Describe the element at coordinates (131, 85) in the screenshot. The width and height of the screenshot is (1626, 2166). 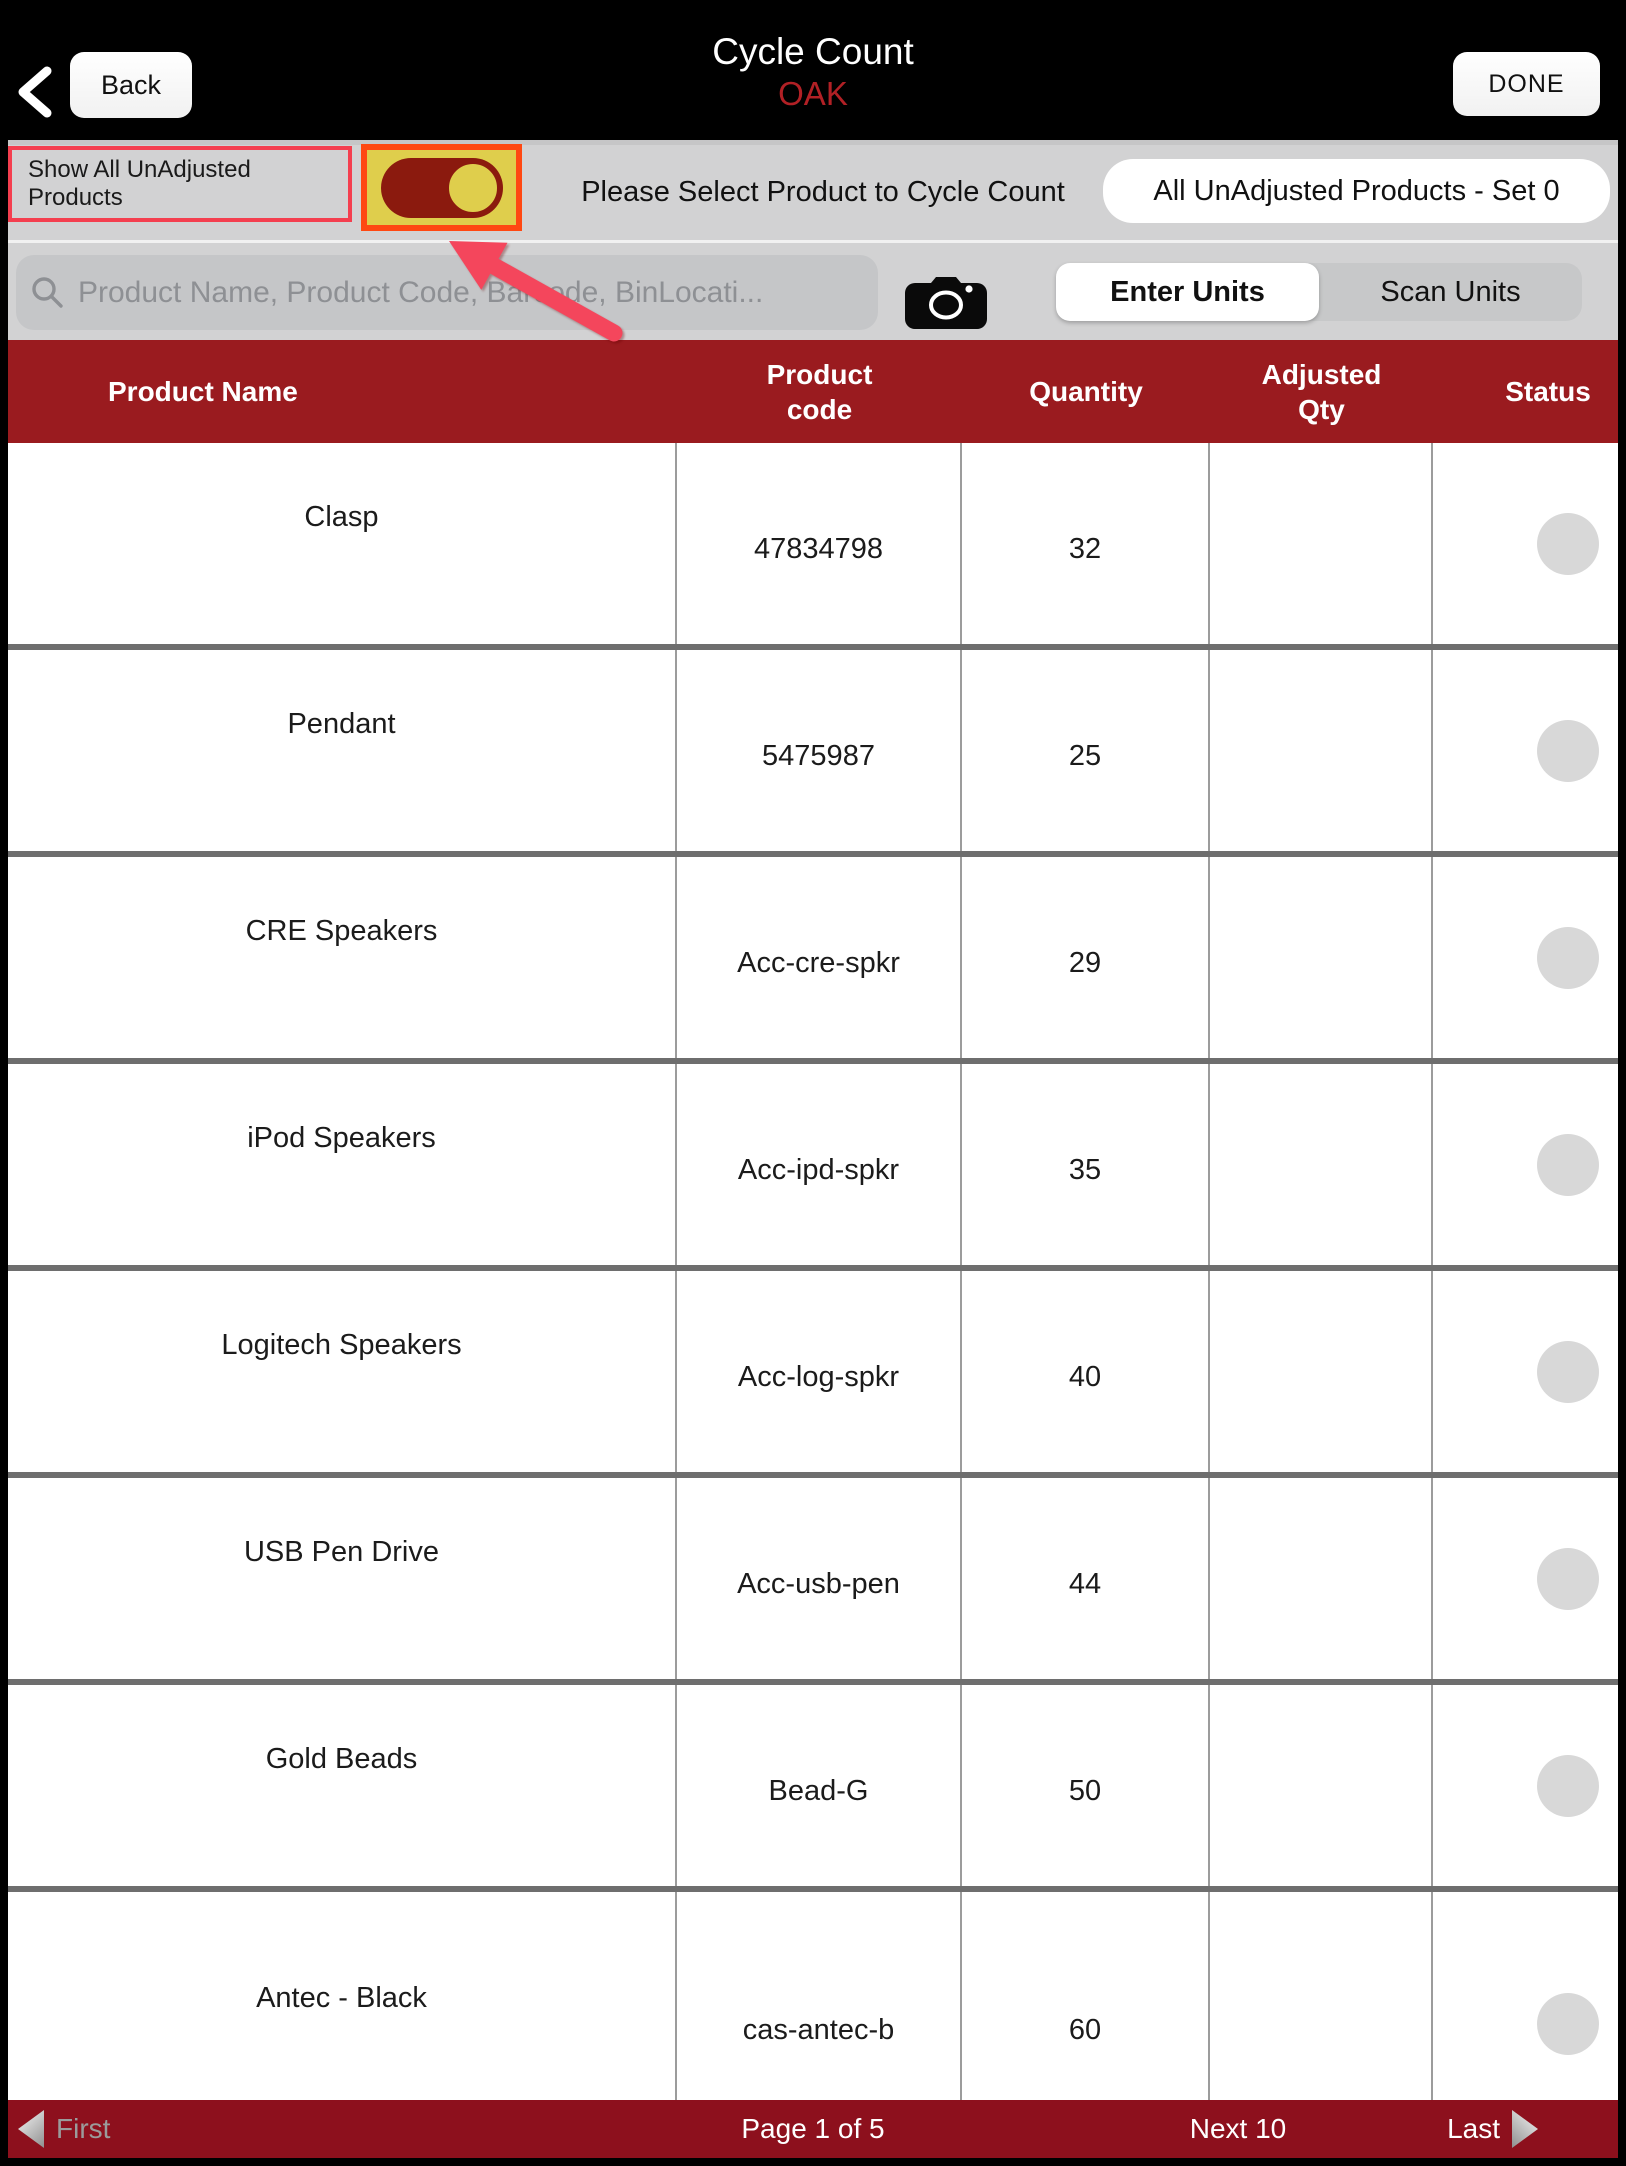
I see `back-button: Back` at that location.